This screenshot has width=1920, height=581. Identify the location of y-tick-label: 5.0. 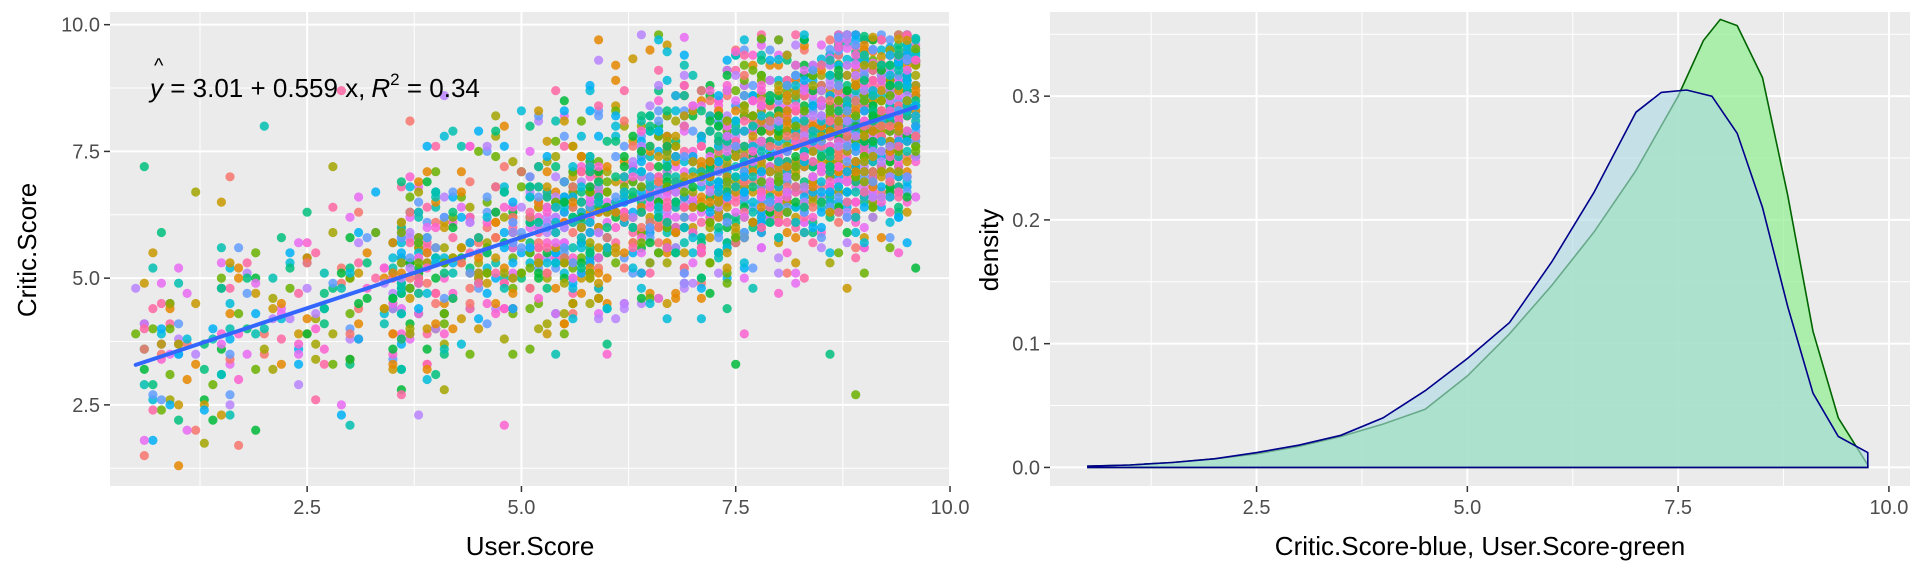
(86, 279).